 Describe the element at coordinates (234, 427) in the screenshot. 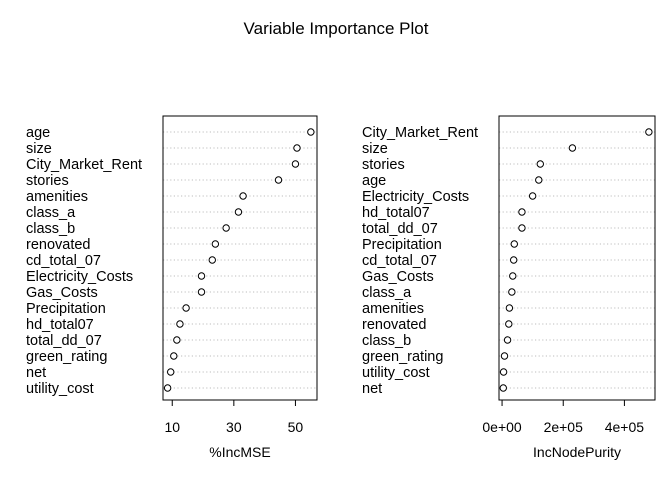

I see `x-tick-label: 30` at that location.